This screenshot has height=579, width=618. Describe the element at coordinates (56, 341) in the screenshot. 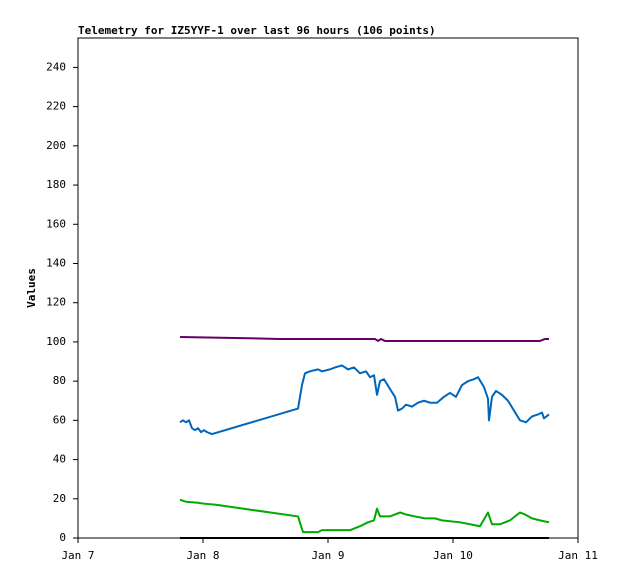

I see `y-tick-label: 100` at that location.